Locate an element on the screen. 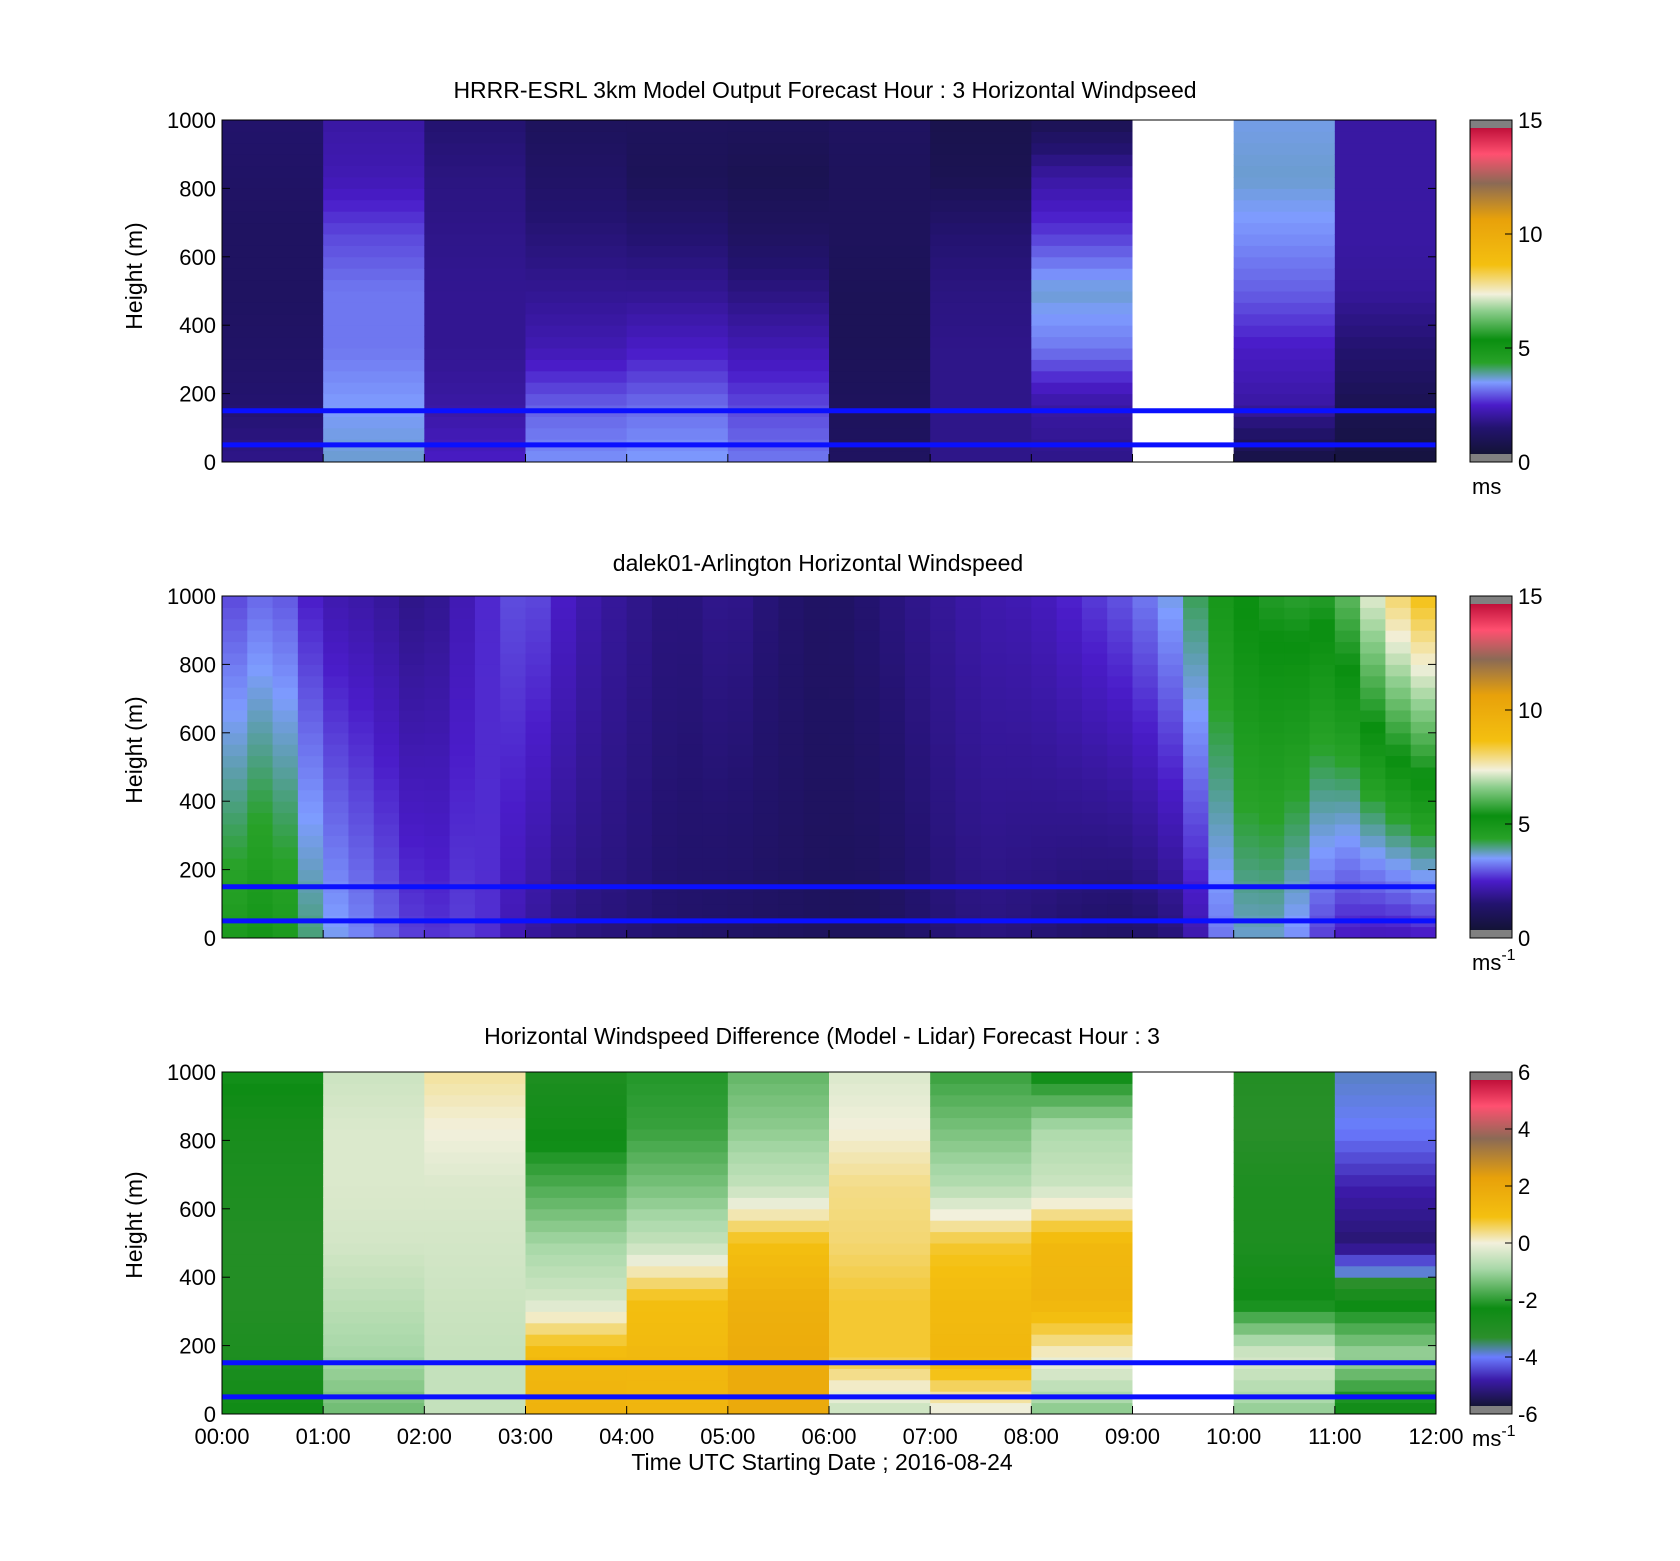  lidar-reference-lines is located at coordinates (829, 904).